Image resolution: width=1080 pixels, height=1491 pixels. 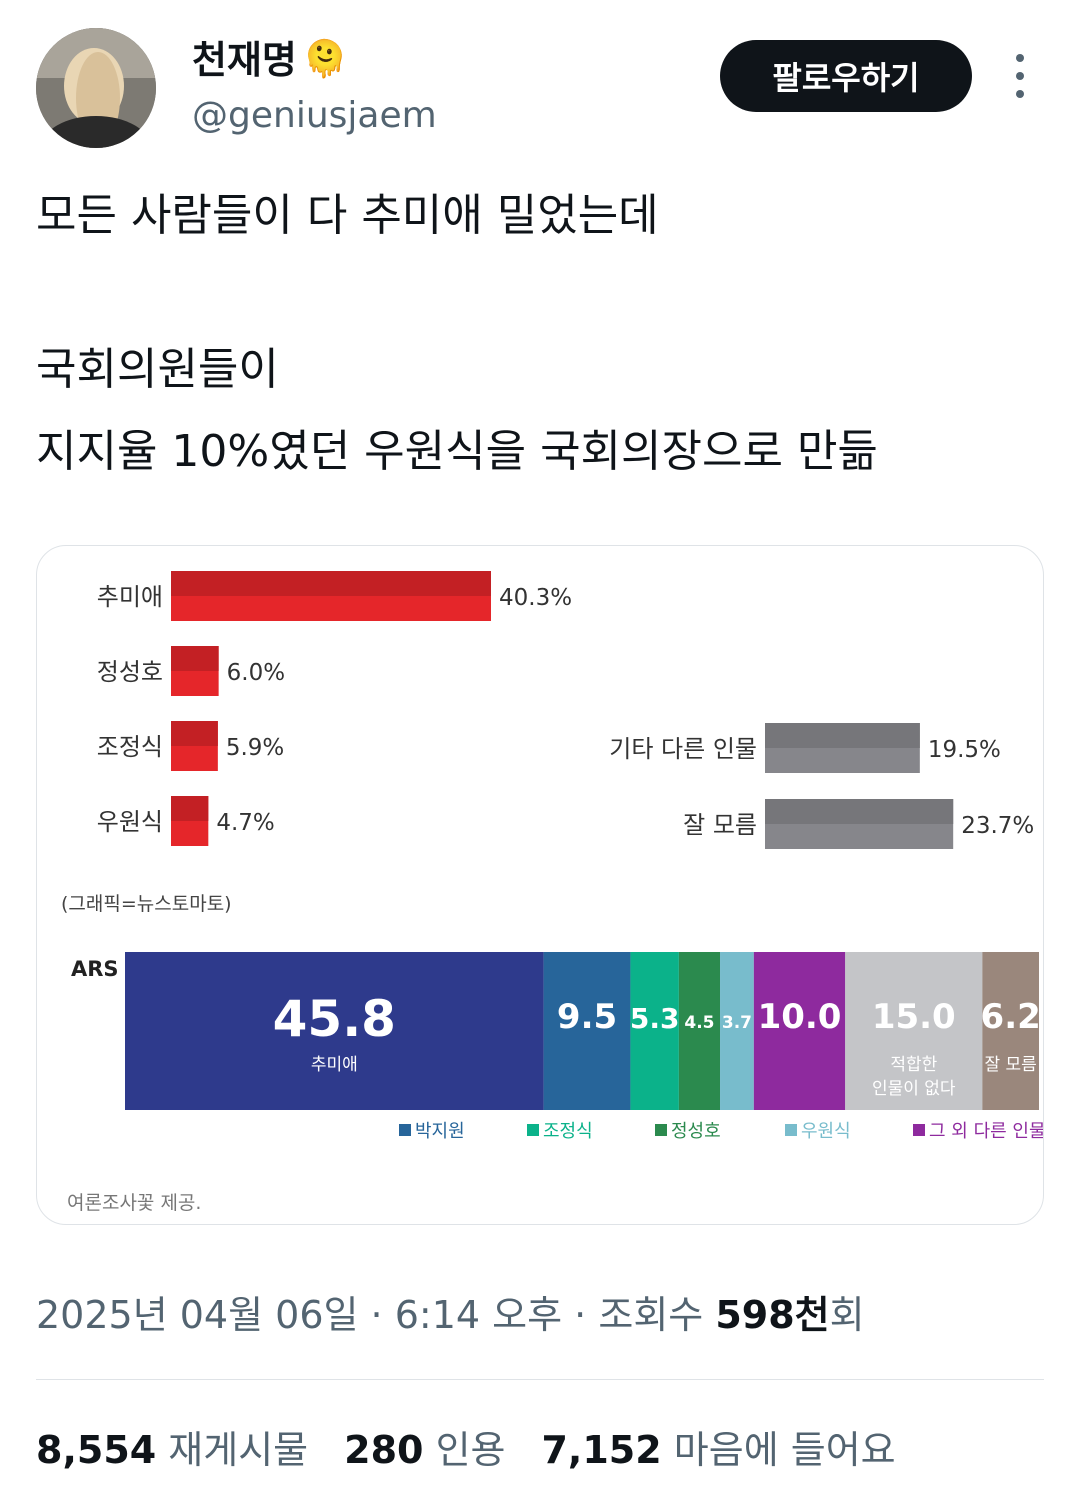 I want to click on stacked-segment-sublabel: 인물이 없다, so click(x=914, y=1089).